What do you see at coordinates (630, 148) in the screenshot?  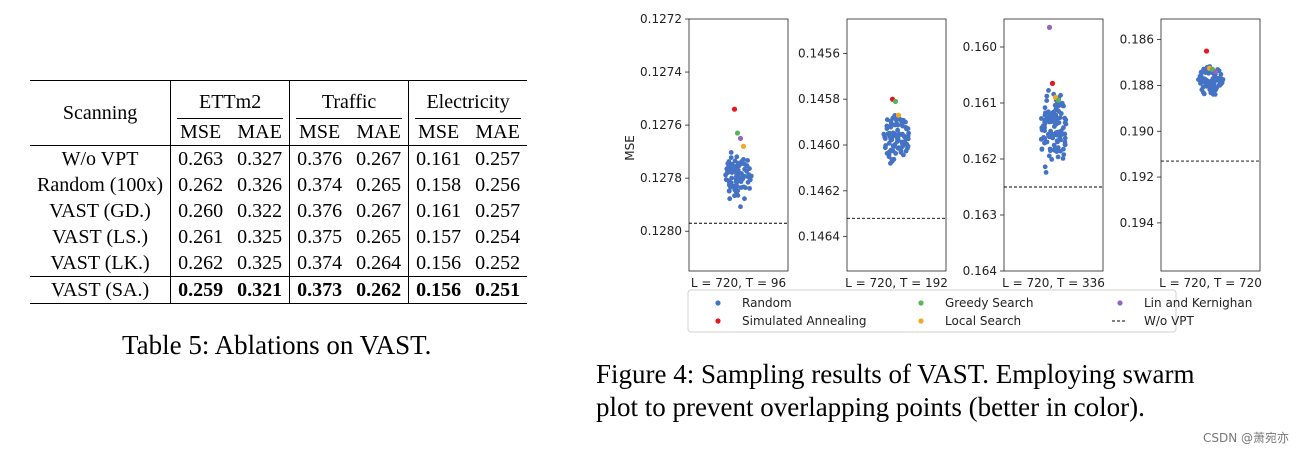 I see `y-axis-label: MSE` at bounding box center [630, 148].